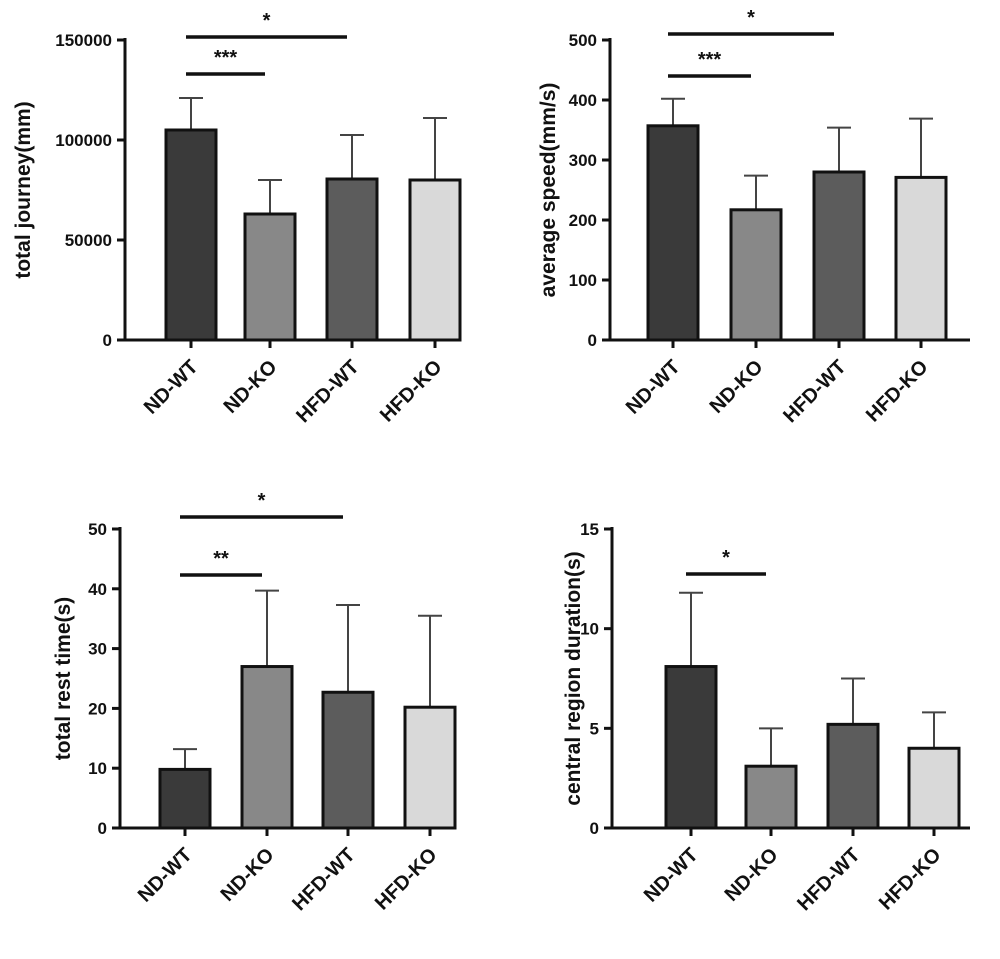 The height and width of the screenshot is (959, 1000). Describe the element at coordinates (583, 100) in the screenshot. I see `y-tick-label: 400` at that location.